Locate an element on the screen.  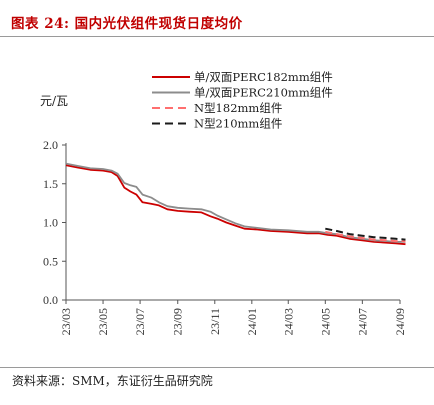
source-note: 资料来源：SMM，东证衍生品研究院 is located at coordinates (112, 381).